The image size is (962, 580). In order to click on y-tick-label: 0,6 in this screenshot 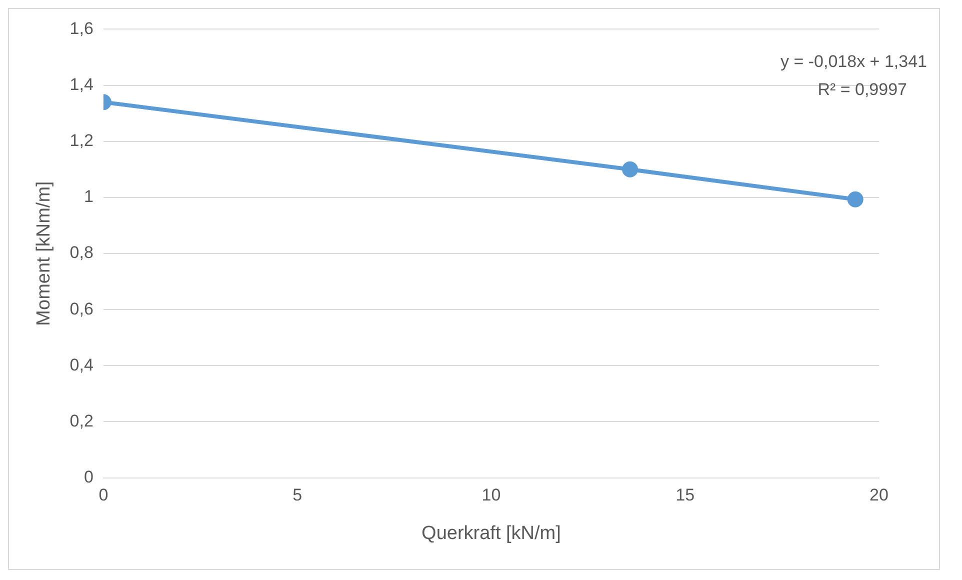, I will do `click(82, 308)`.